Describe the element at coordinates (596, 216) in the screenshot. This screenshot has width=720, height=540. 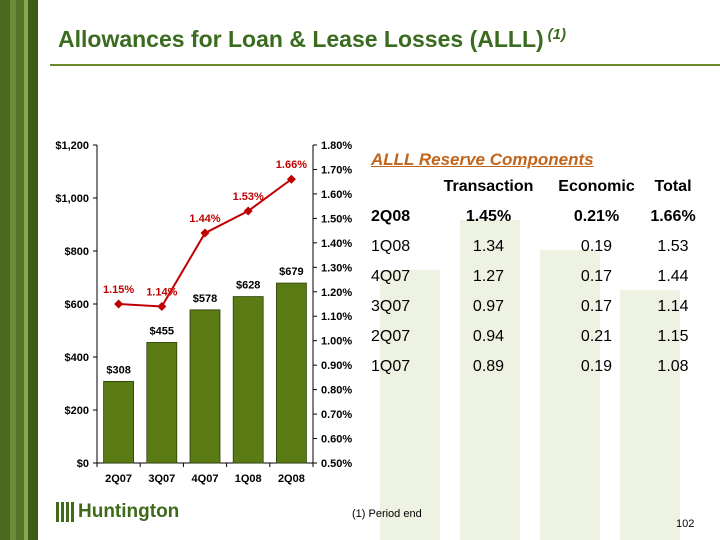
I see `table-cell: 0.21%` at that location.